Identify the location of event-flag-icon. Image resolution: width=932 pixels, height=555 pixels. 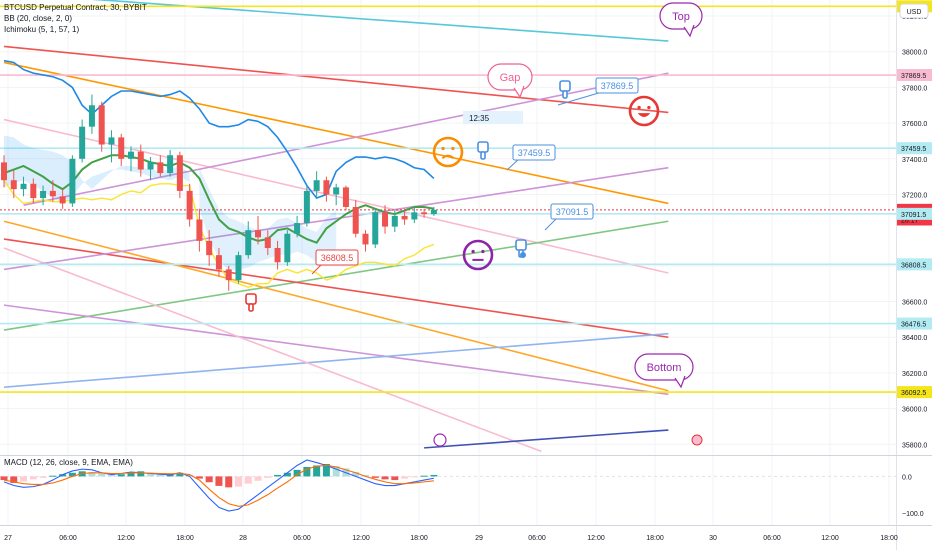
(697, 440).